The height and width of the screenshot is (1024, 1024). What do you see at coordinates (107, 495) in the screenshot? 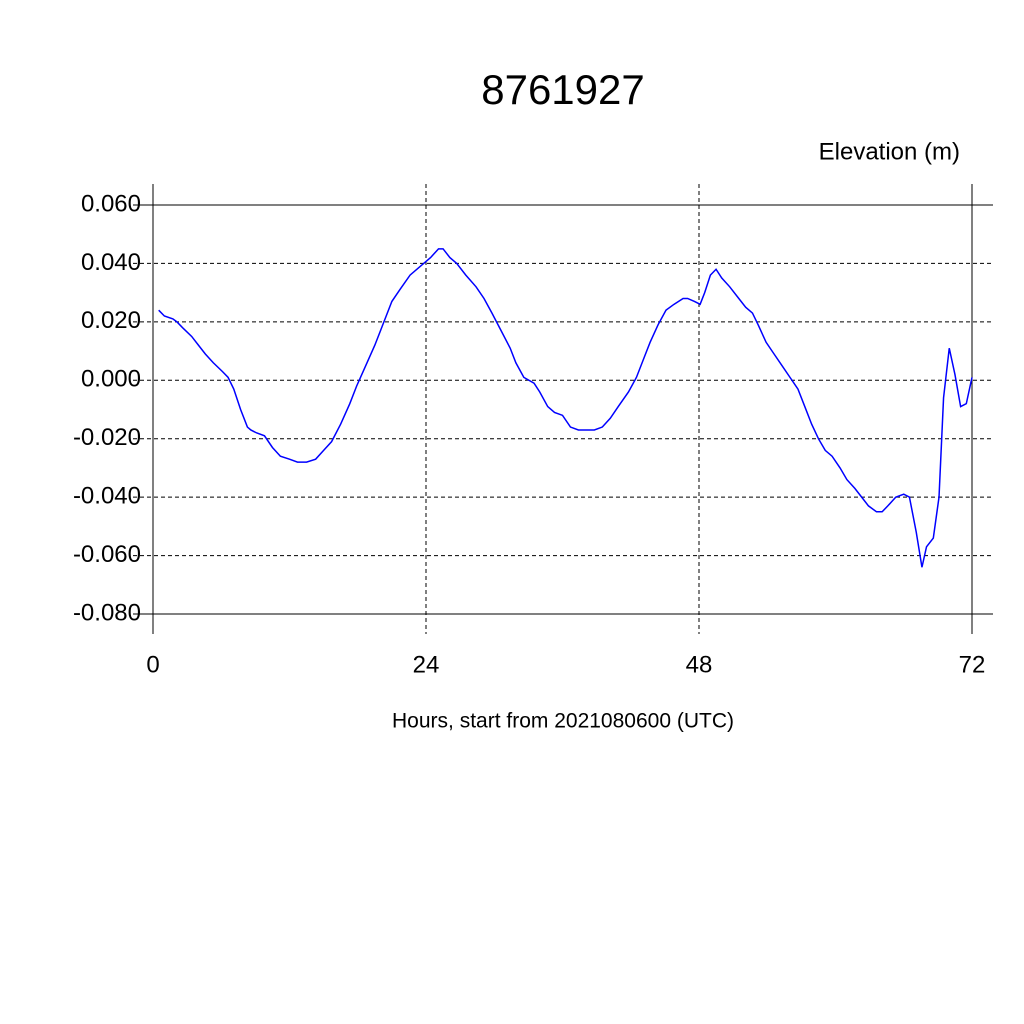
I see `y-tick-label: -0.040` at bounding box center [107, 495].